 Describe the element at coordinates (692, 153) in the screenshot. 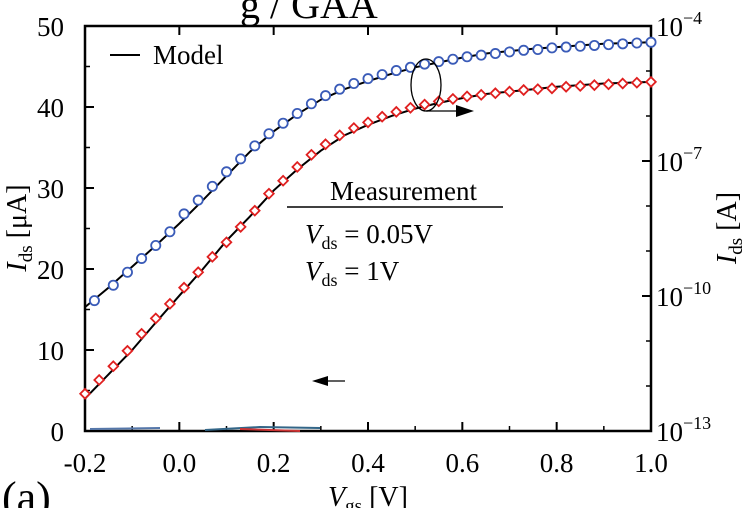

I see `y-right-tick-exponent: −7` at that location.